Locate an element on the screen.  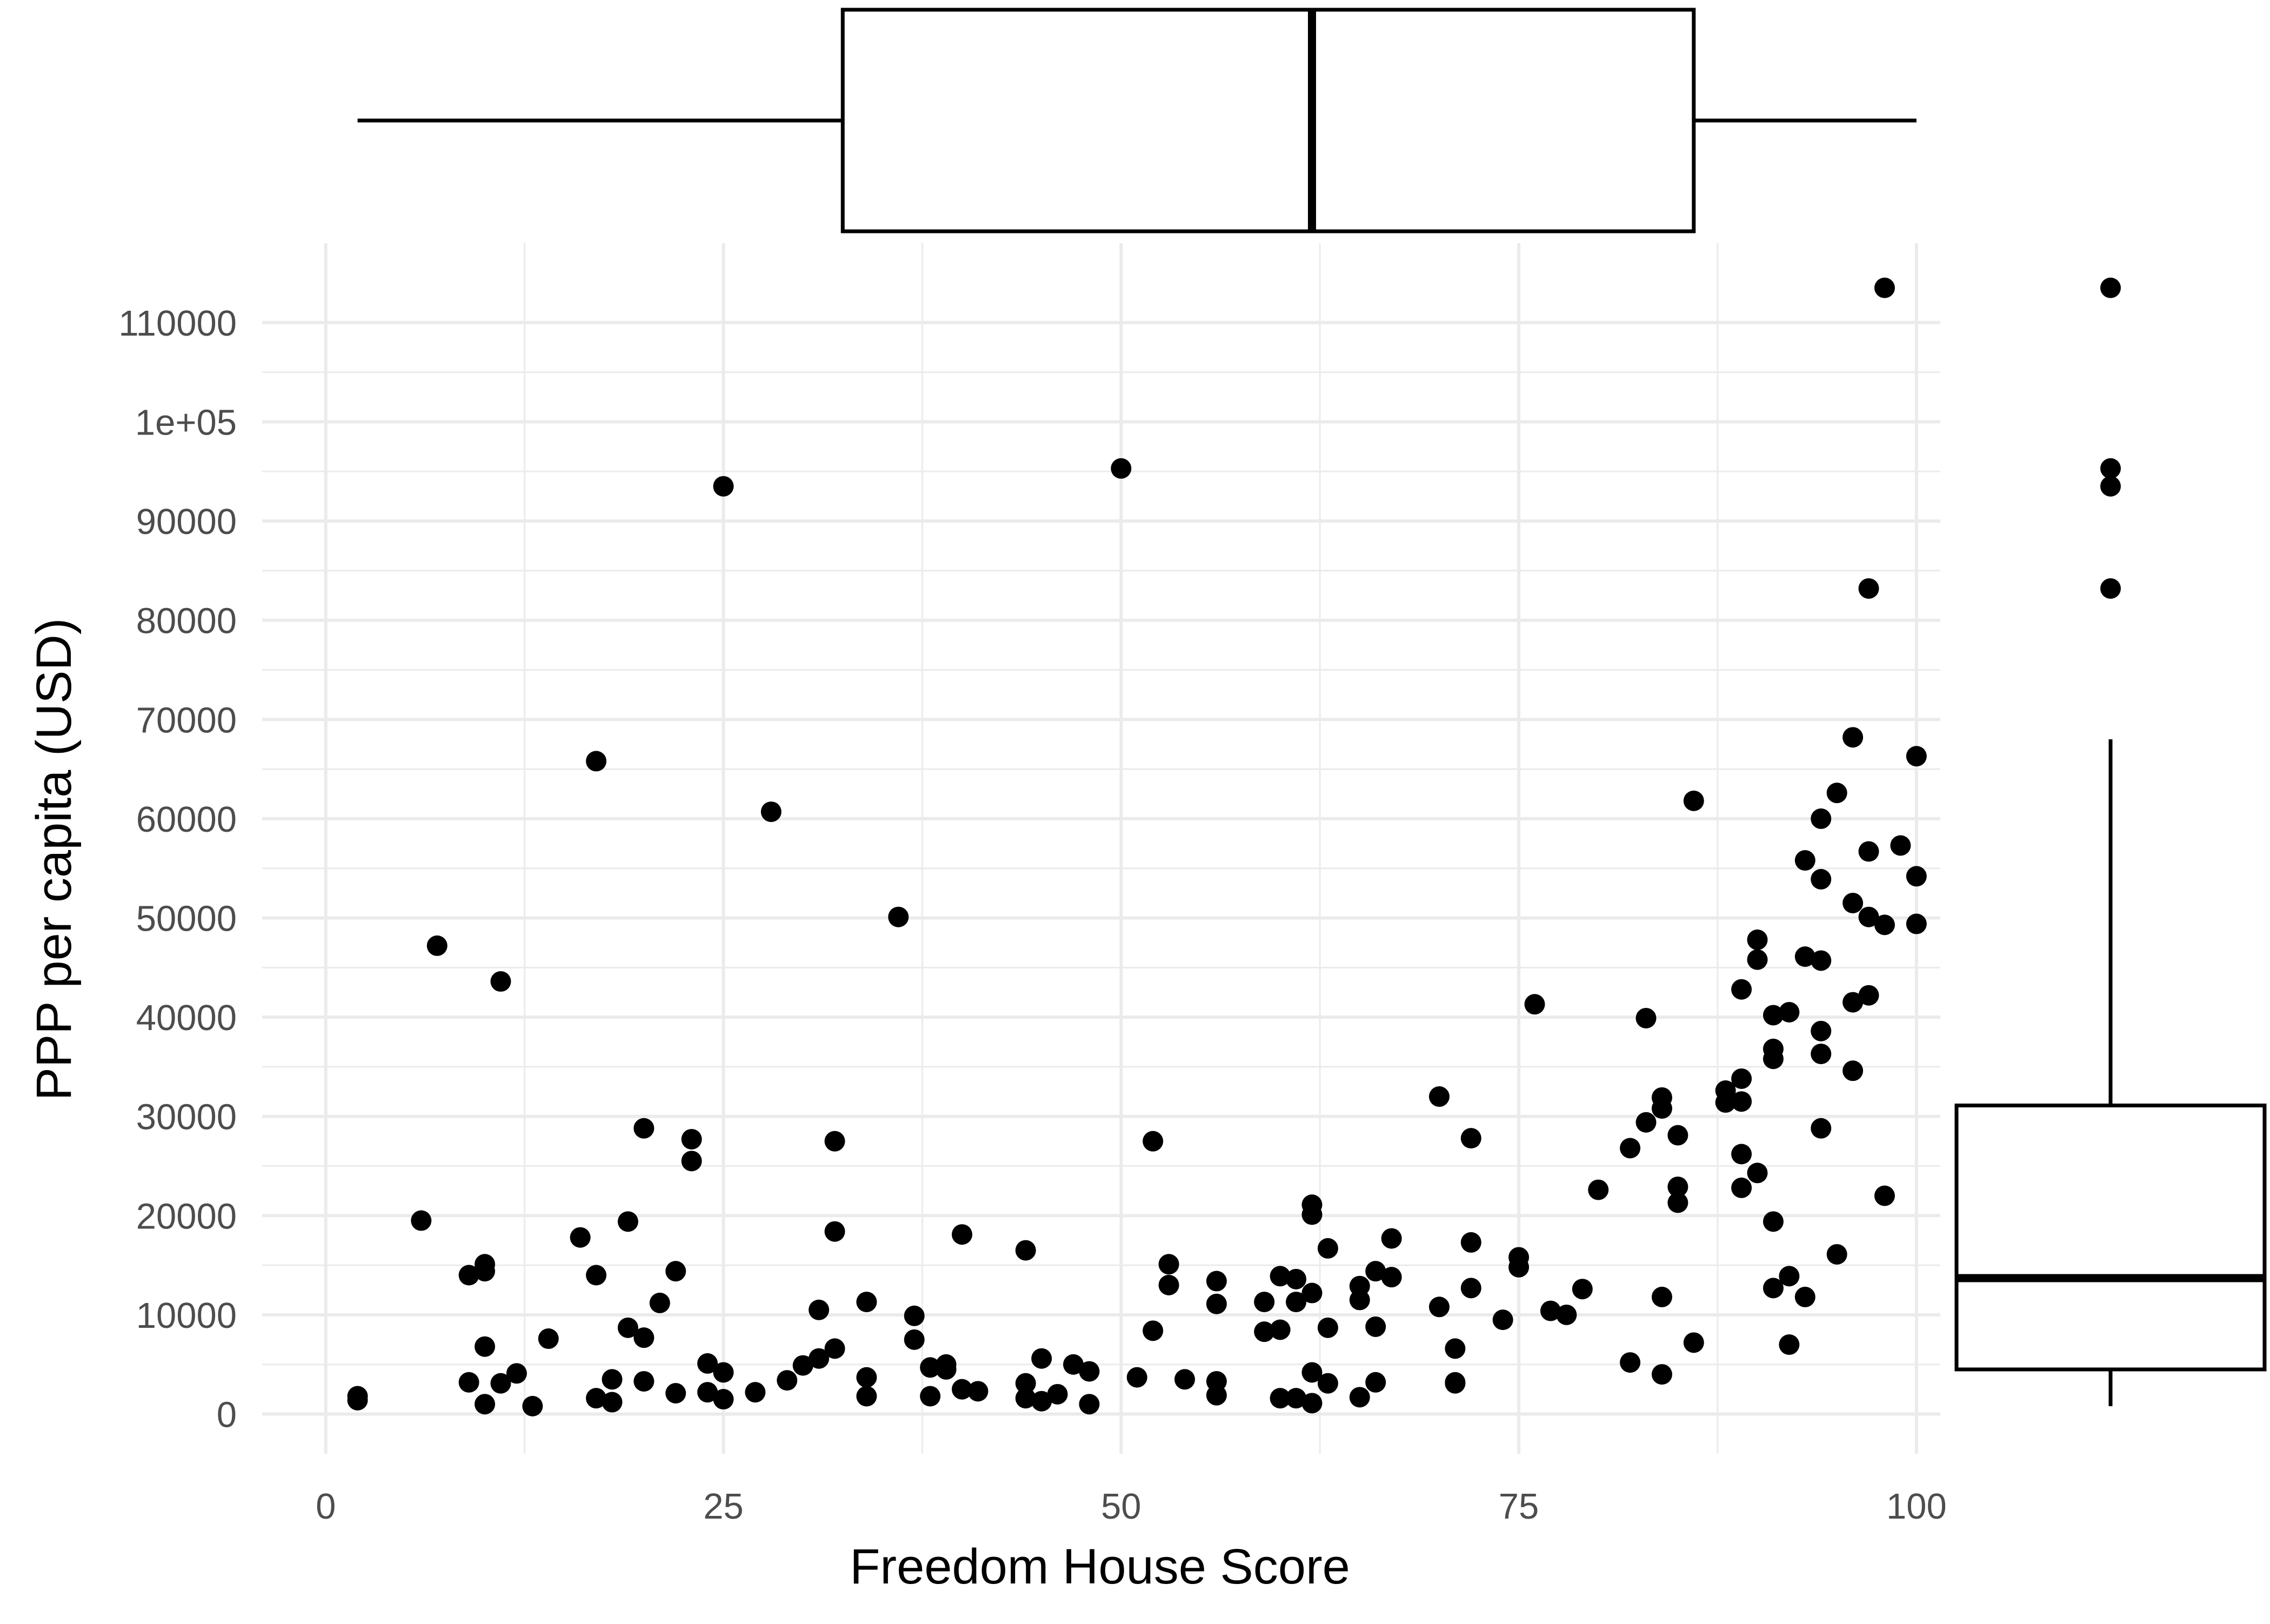
x-tick-label: 25 is located at coordinates (723, 1506).